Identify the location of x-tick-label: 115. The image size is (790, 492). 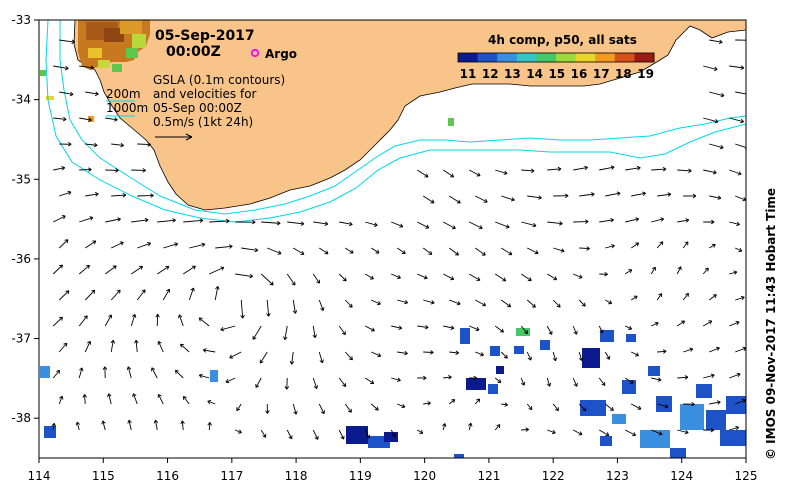
(103, 476).